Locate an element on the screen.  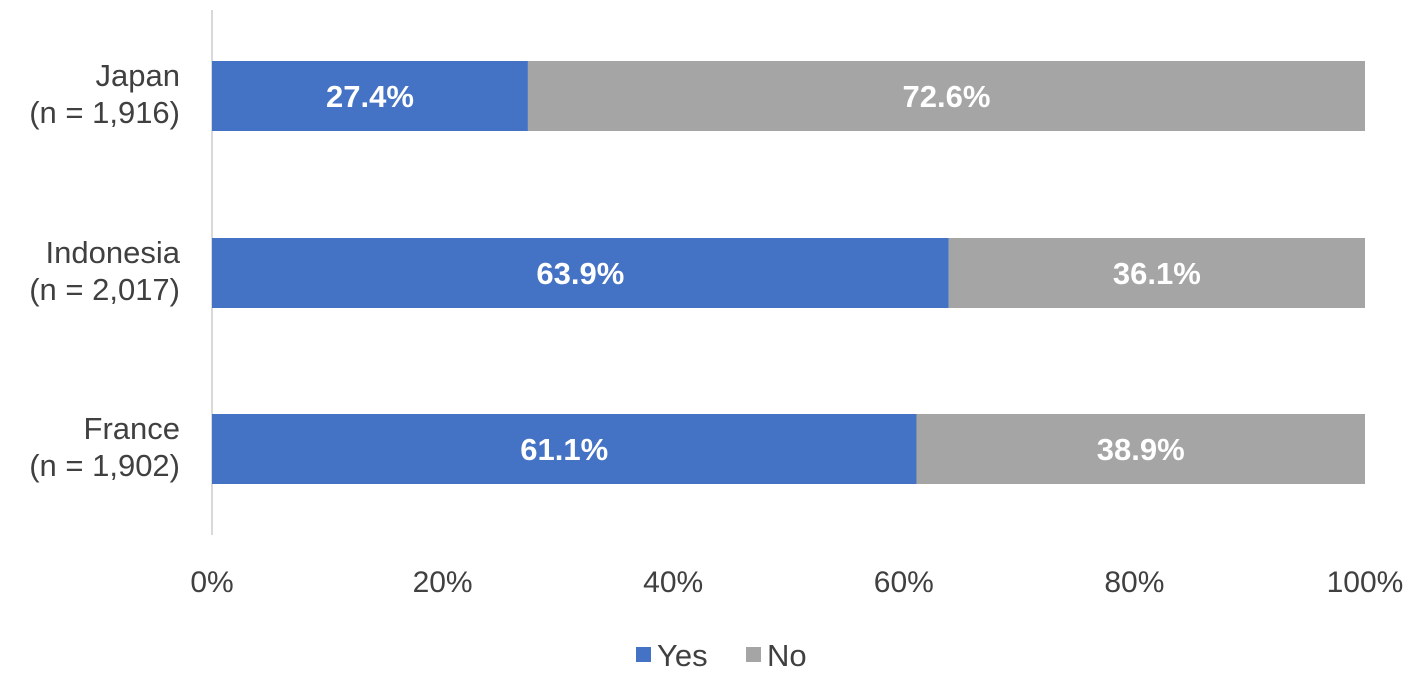
data-label-no-2: 38.9% is located at coordinates (1141, 449).